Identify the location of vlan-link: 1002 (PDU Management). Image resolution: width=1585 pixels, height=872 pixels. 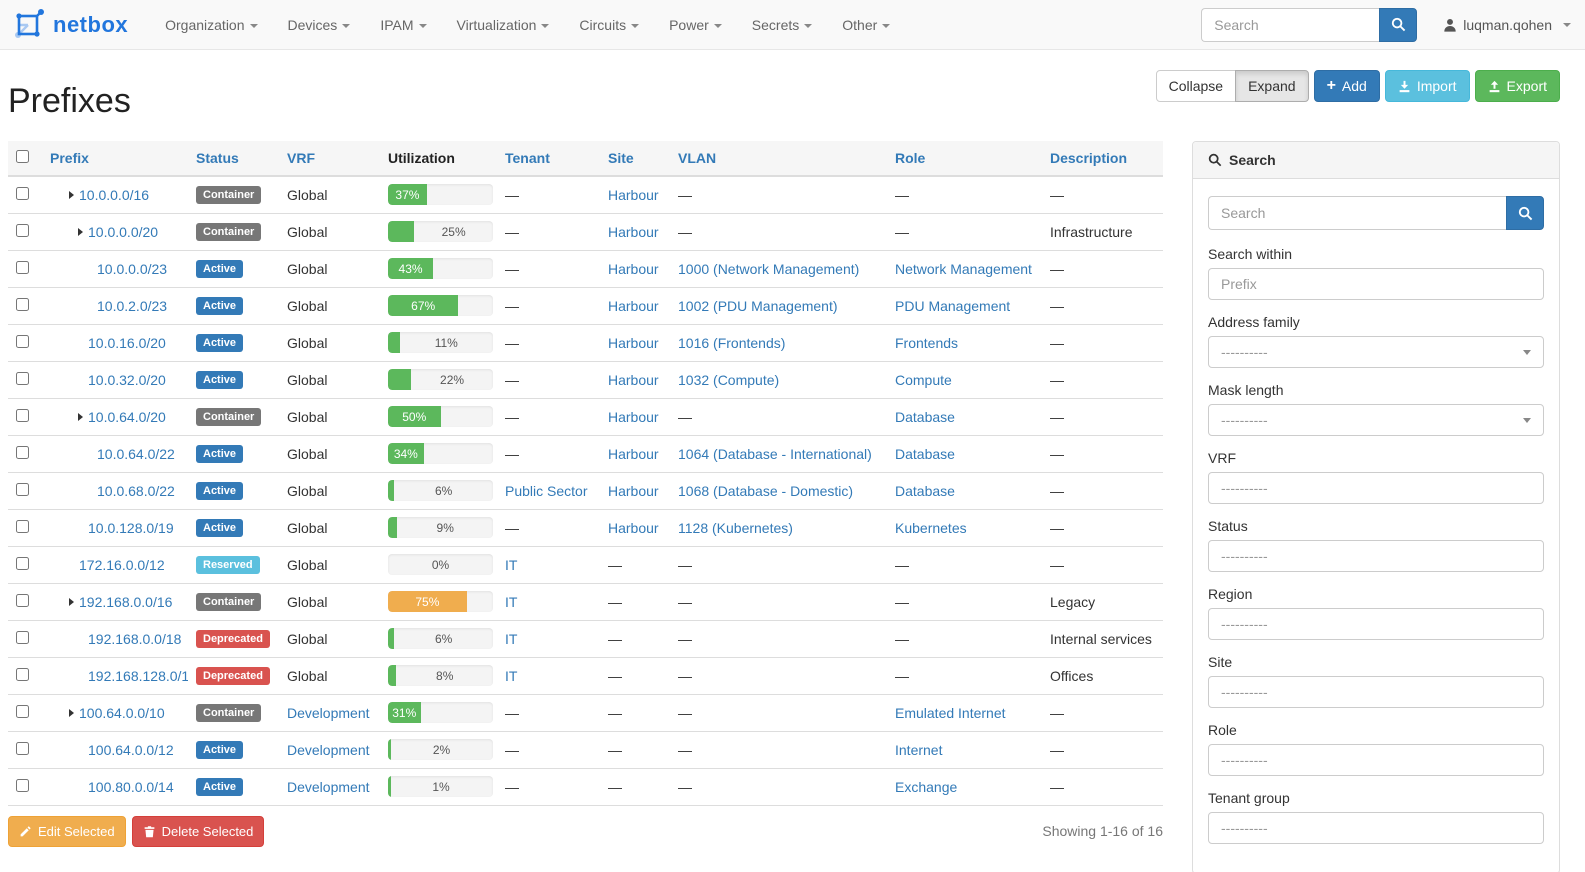
(758, 305).